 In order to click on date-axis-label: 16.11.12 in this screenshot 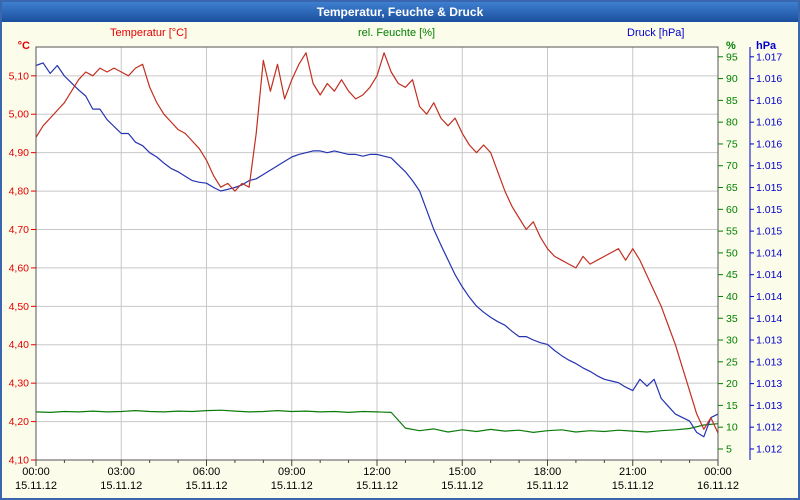, I will do `click(718, 486)`.